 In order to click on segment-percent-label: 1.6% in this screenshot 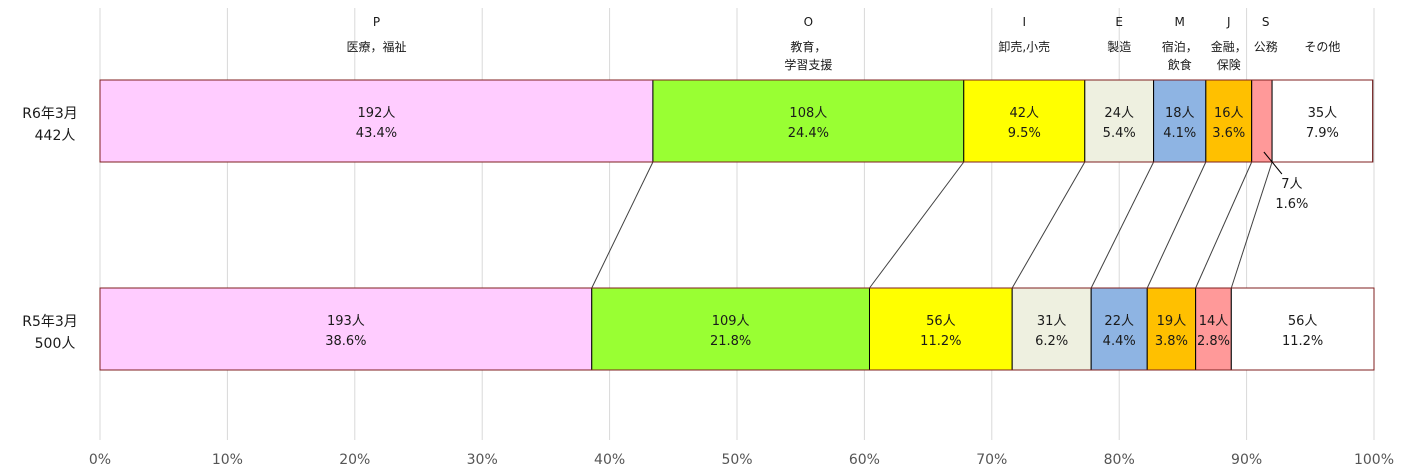, I will do `click(1291, 204)`.